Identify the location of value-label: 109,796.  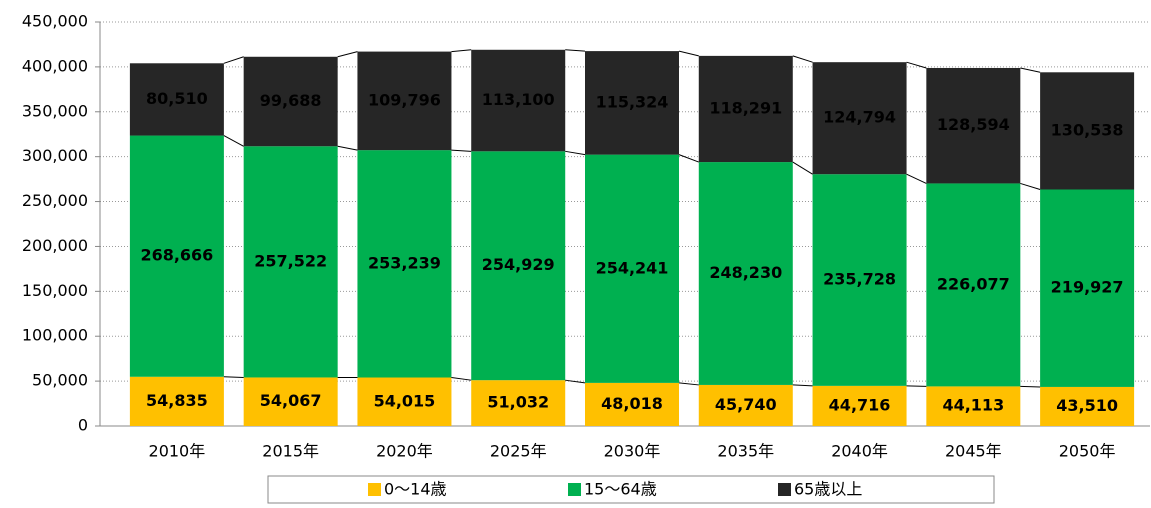
(404, 99).